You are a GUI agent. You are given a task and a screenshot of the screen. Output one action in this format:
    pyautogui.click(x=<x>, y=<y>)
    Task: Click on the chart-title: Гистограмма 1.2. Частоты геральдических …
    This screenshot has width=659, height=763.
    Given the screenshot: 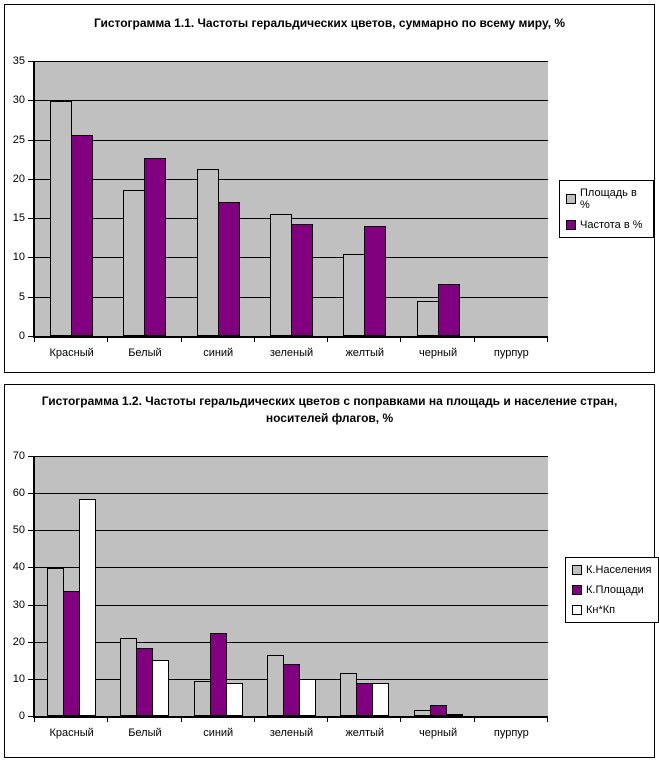 What is the action you would take?
    pyautogui.click(x=329, y=409)
    